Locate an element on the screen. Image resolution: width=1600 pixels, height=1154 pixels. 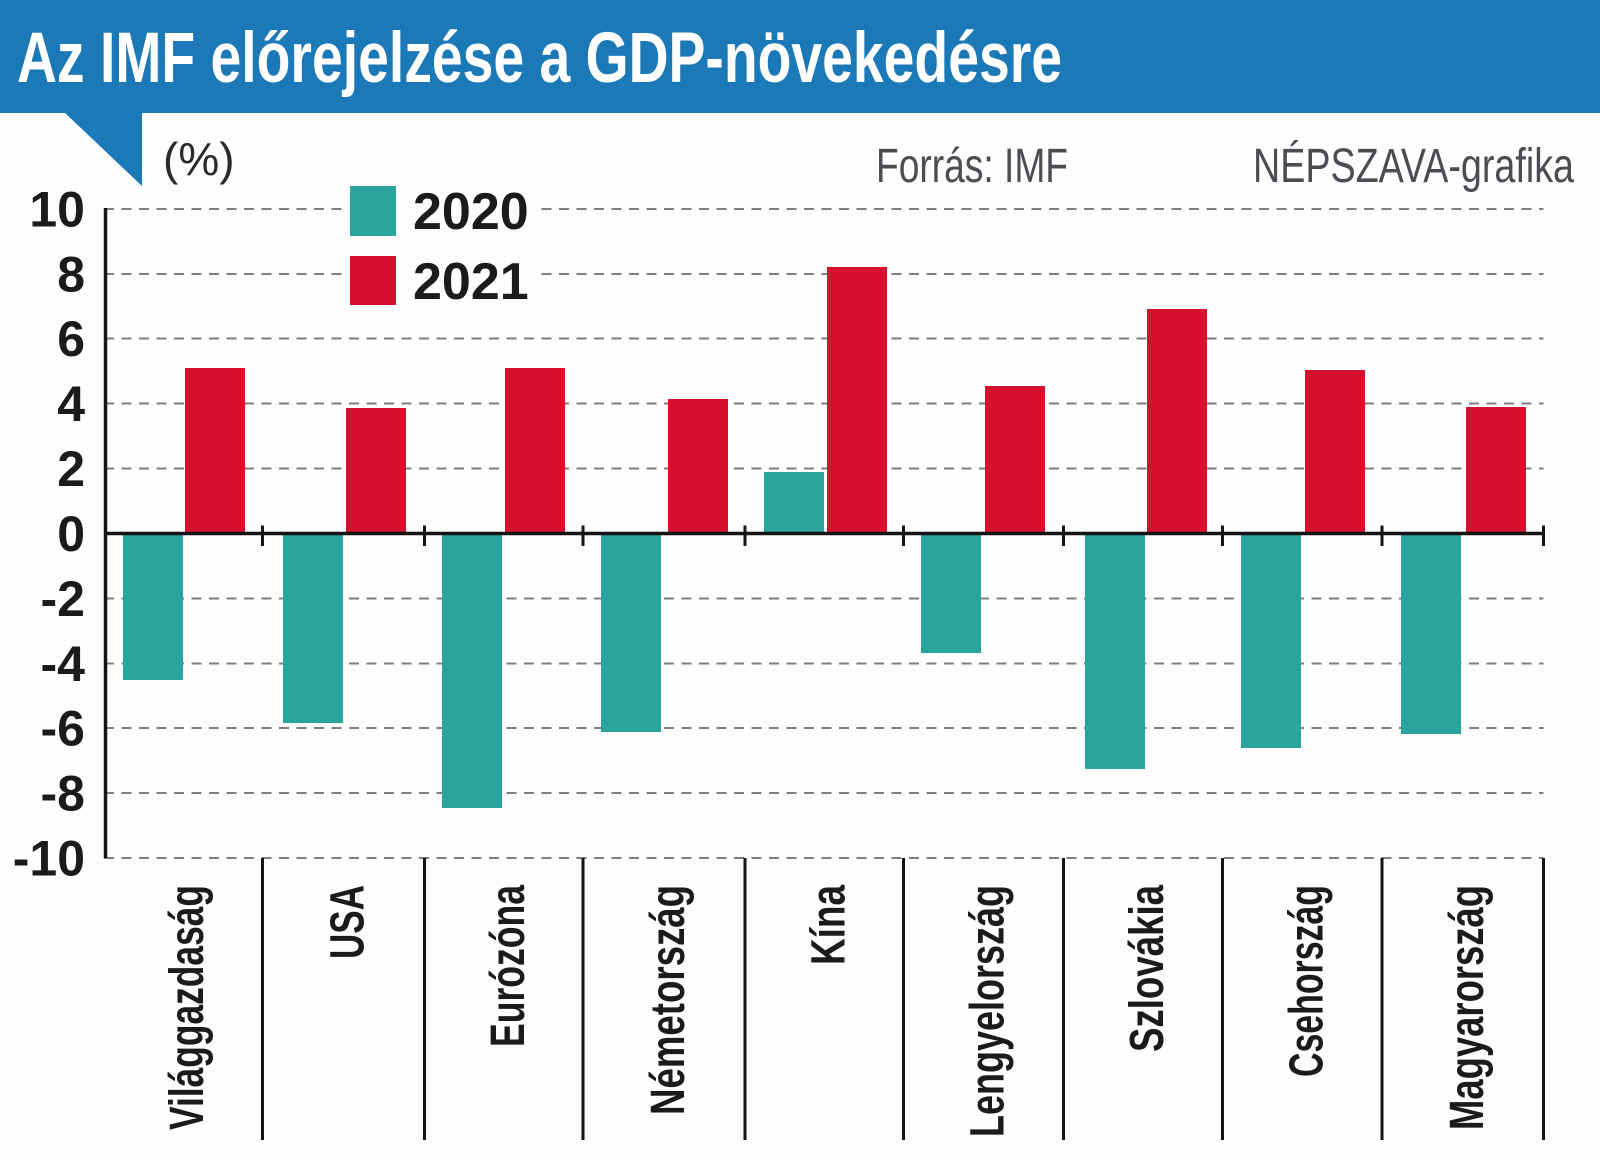
svg-text: 2 is located at coordinates (71, 469).